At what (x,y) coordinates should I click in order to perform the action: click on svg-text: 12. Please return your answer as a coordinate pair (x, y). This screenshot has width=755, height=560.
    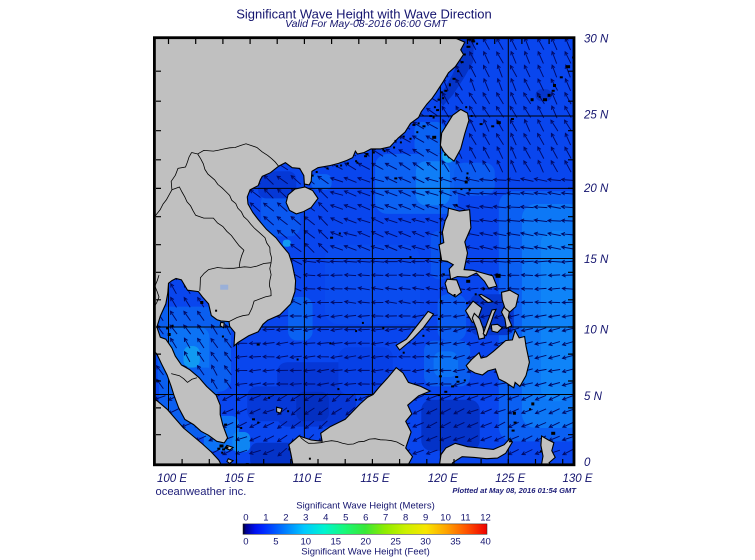
    Looking at the image, I should click on (485, 518).